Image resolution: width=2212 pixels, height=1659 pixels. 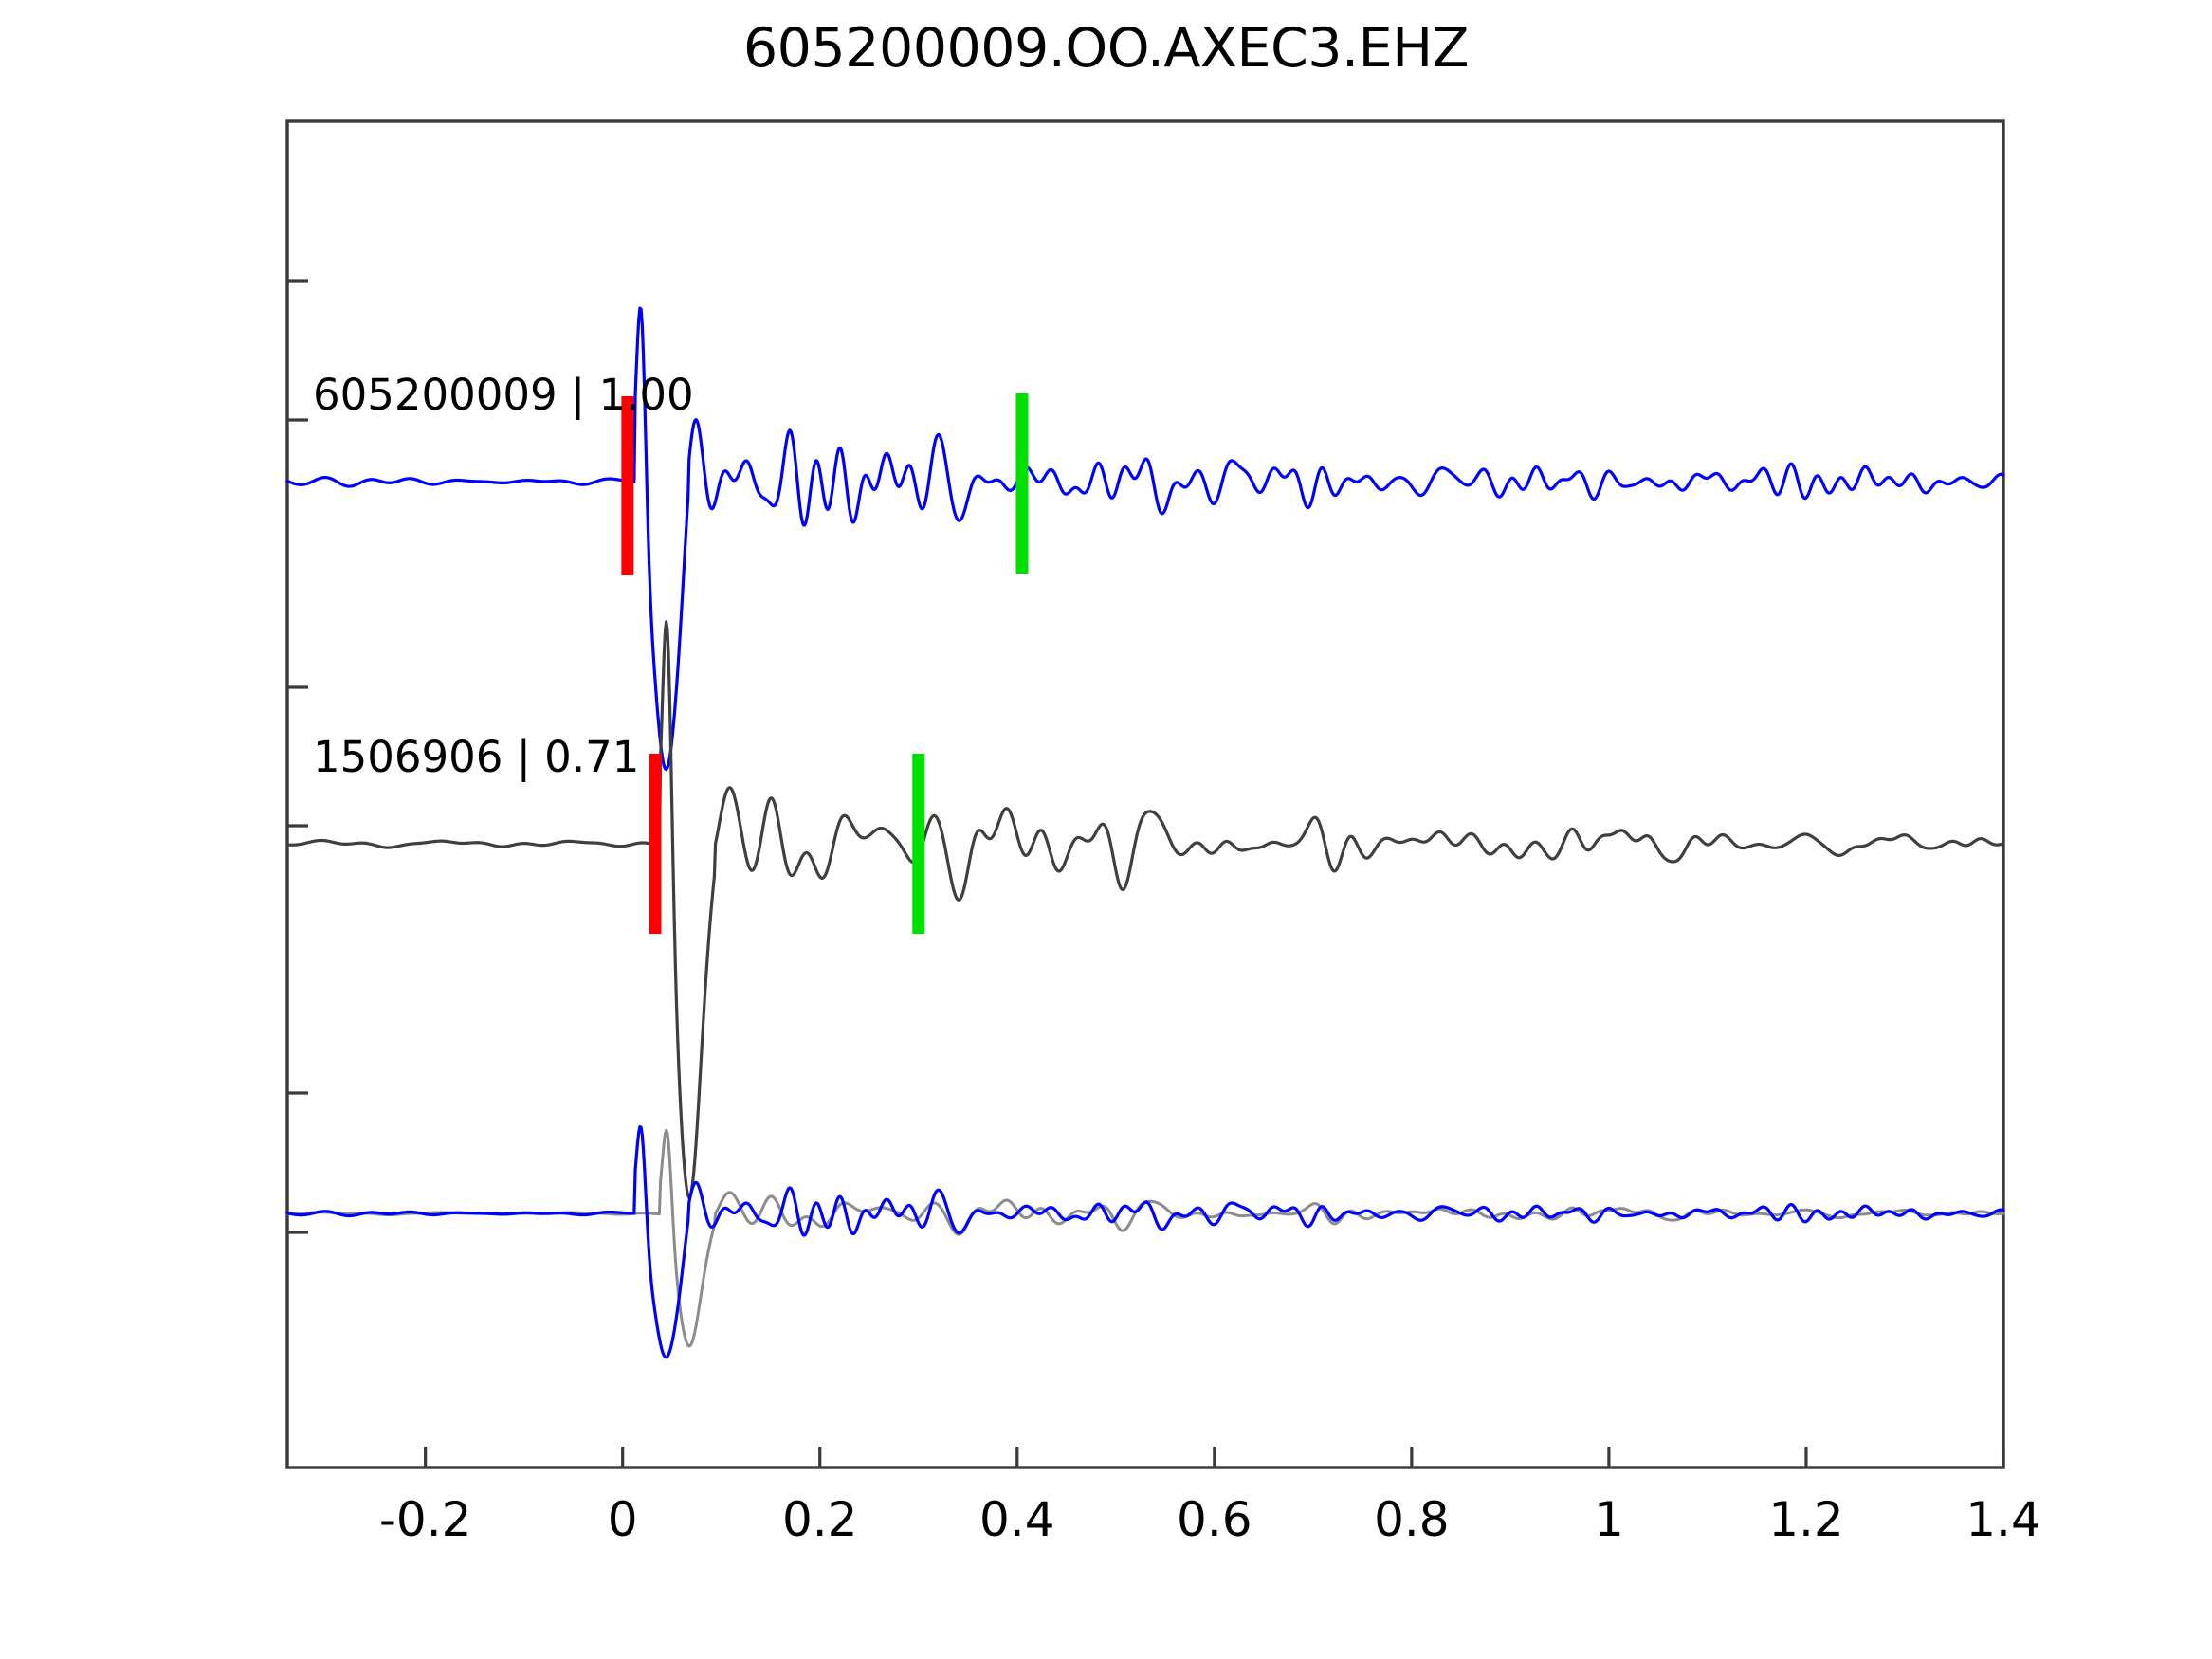 What do you see at coordinates (1106, 48) in the screenshot?
I see `page-title: 605200009.OO.AXEC3.EHZ` at bounding box center [1106, 48].